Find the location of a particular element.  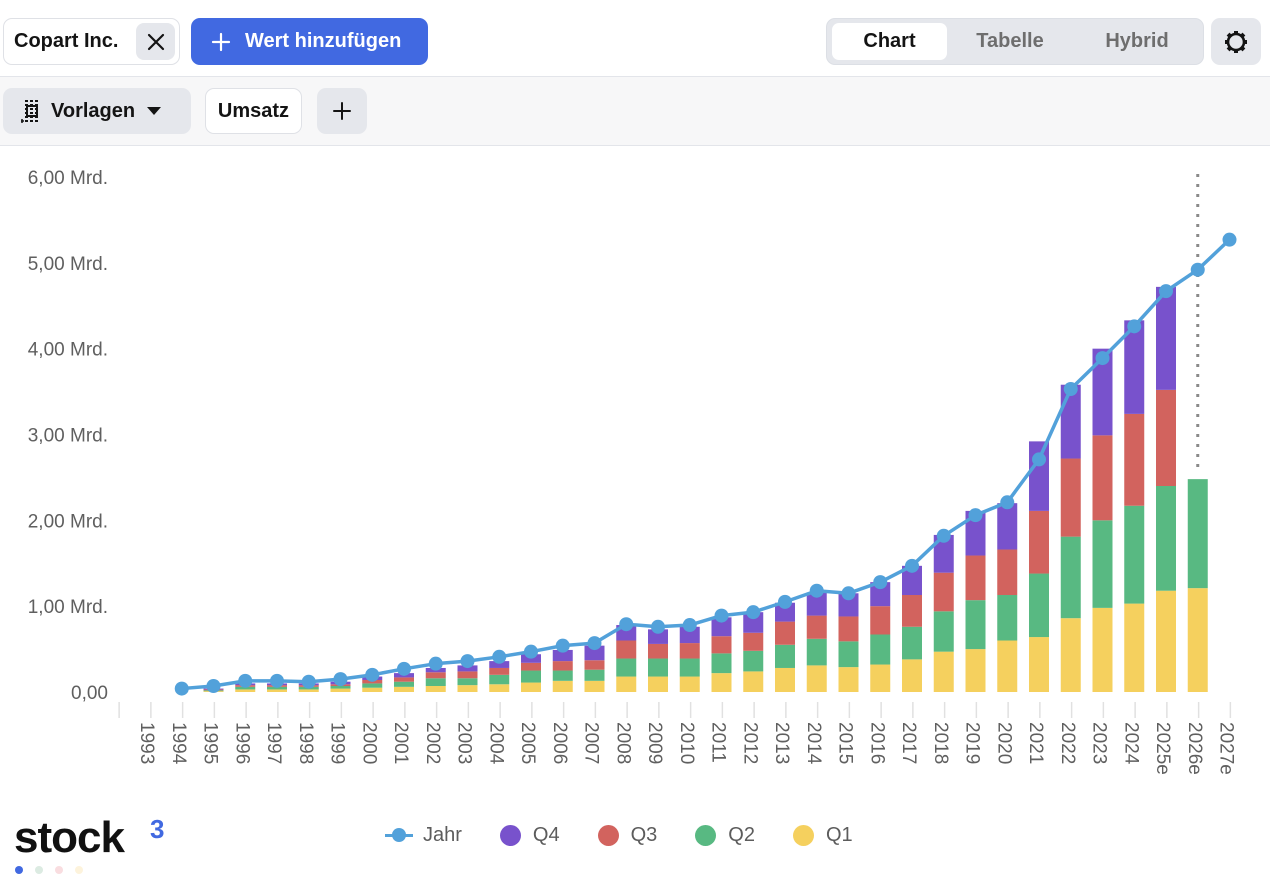

x-tick-label: 1999 is located at coordinates (337, 743).